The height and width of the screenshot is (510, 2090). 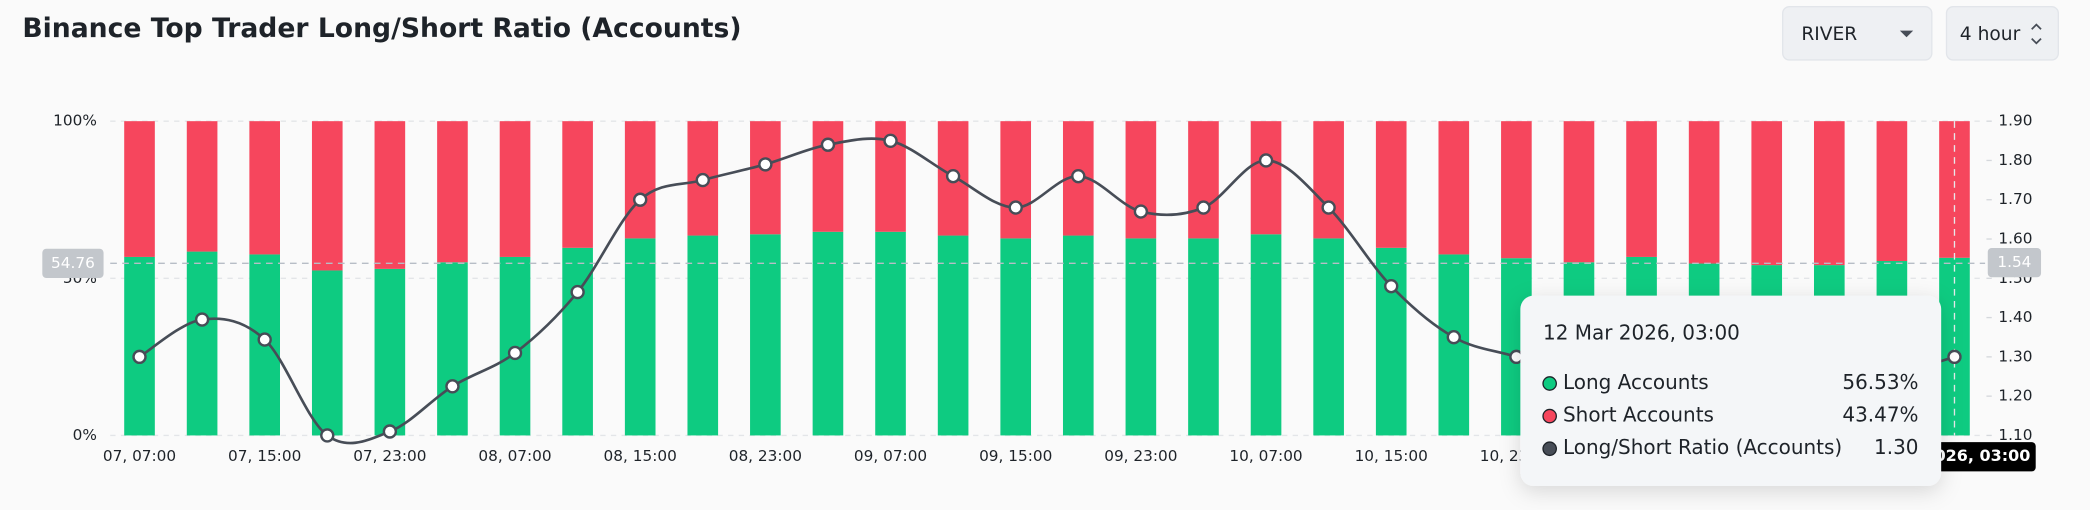 I want to click on y2-tick-label: 1.30, so click(x=2015, y=356).